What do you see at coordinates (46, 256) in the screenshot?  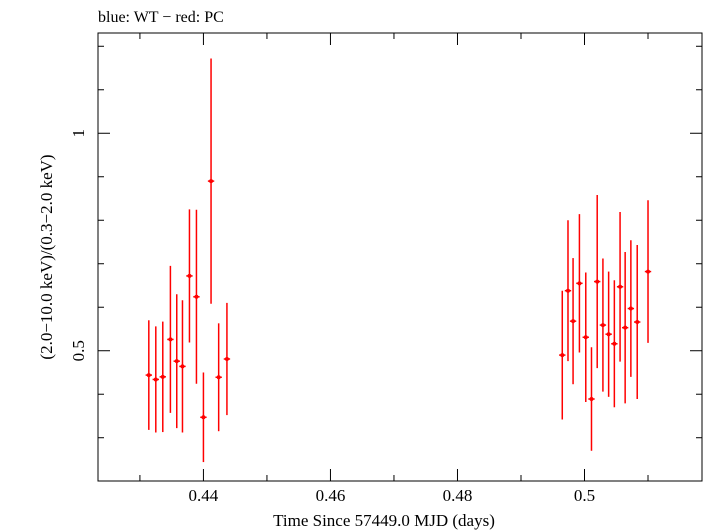 I see `y-axis-label: (2.0−10.0 keV)/(0.3−2.0 keV)` at bounding box center [46, 256].